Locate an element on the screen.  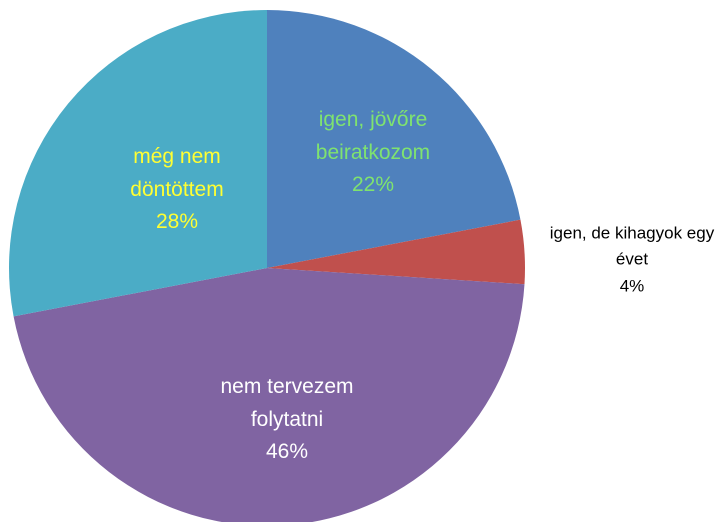
slice-label: nem tervezem folytatni 46% is located at coordinates (287, 420).